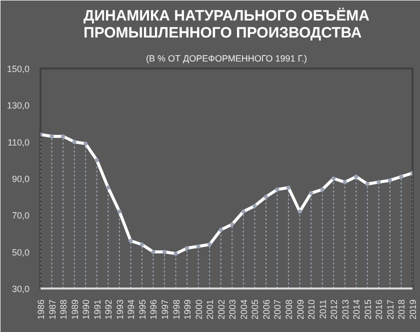 The height and width of the screenshot is (332, 420). Describe the element at coordinates (199, 309) in the screenshot. I see `x-tick-label: 2000` at that location.